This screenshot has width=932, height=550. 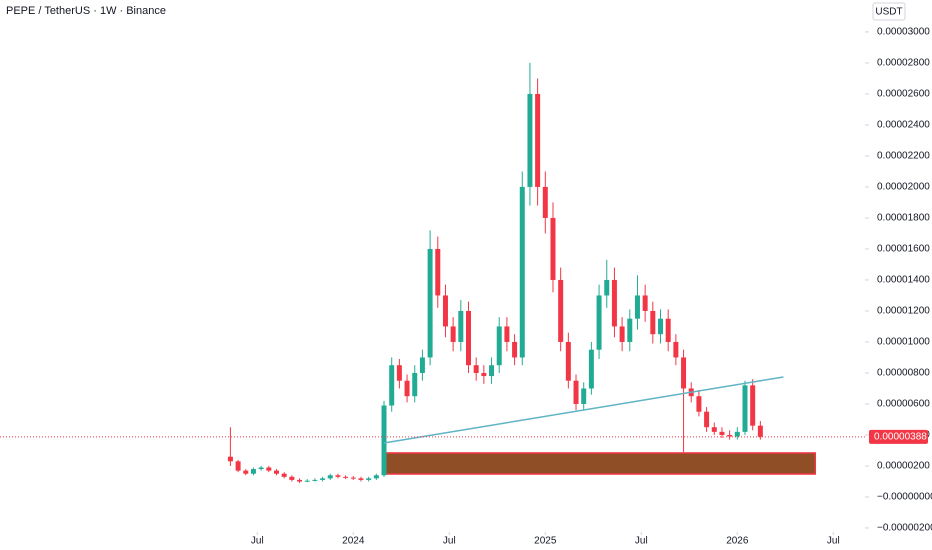 I want to click on y-tick-label: 0.00002200, so click(x=903, y=156).